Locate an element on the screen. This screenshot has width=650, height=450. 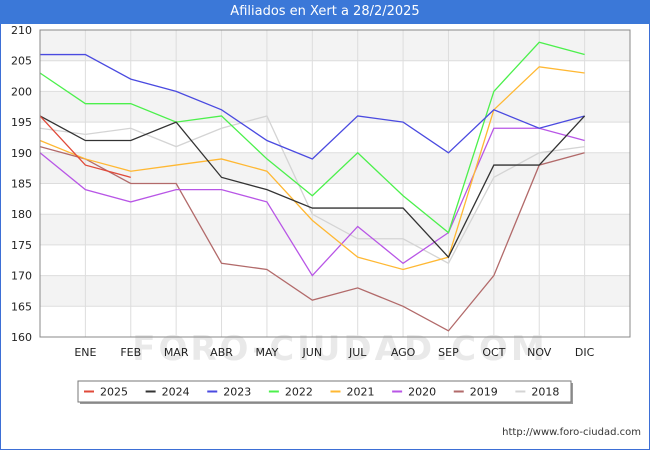
y-tick-label: 165 is located at coordinates (21, 306).